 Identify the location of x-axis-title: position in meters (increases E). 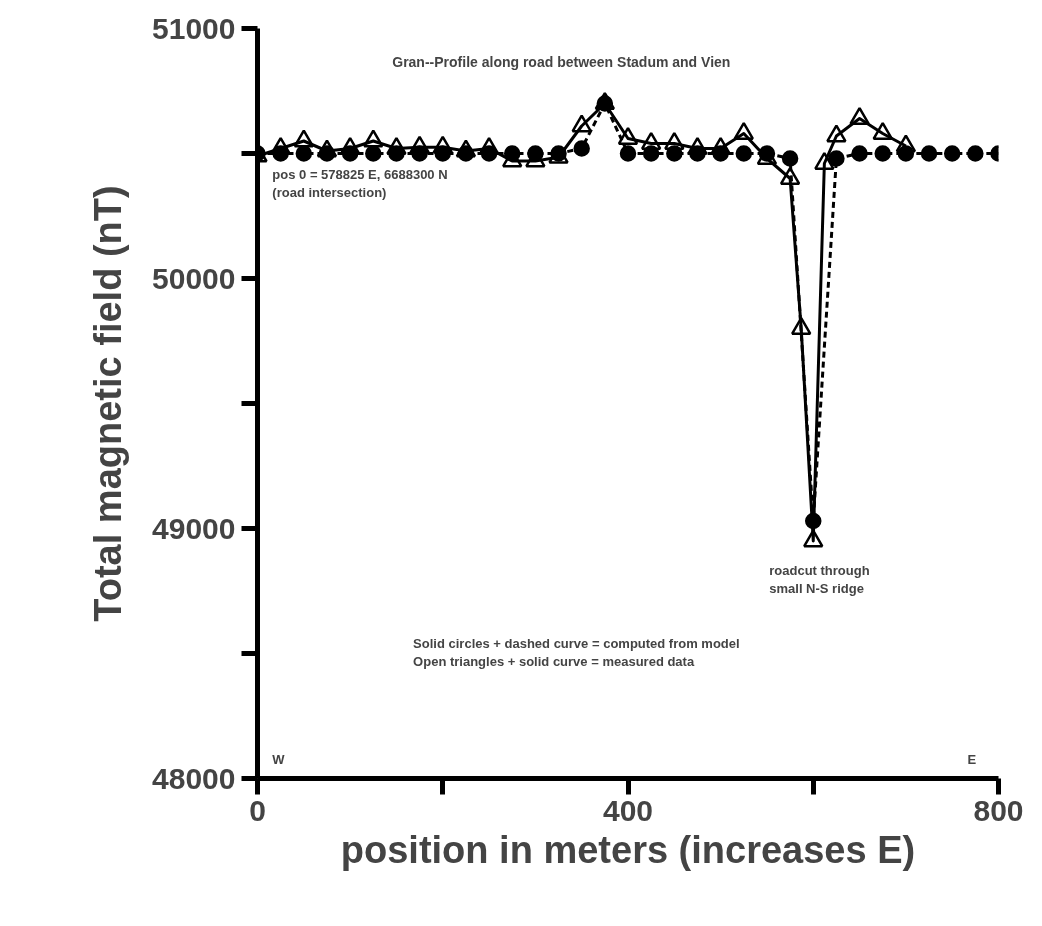
(628, 849).